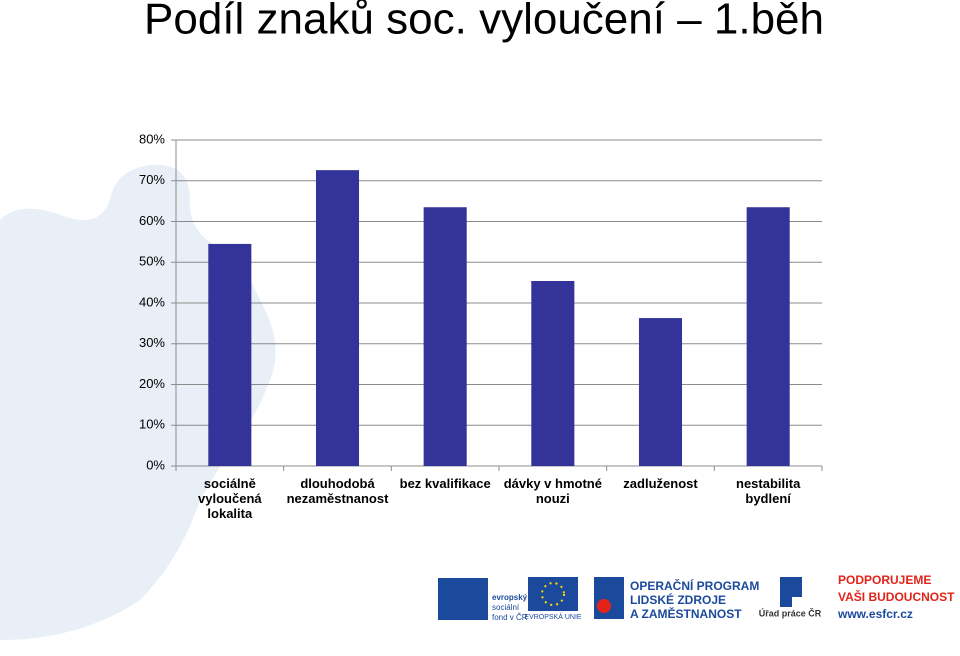 The width and height of the screenshot is (960, 656). What do you see at coordinates (553, 616) in the screenshot?
I see `logo-text: EVROPSKÁ UNIE` at bounding box center [553, 616].